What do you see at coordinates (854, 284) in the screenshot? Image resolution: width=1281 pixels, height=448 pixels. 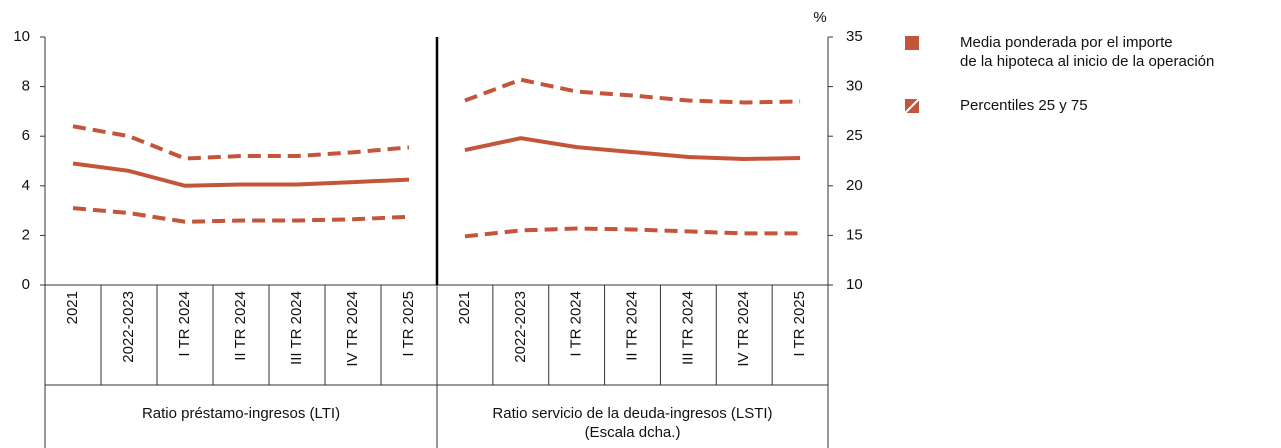 I see `y2-tick-label: 10` at bounding box center [854, 284].